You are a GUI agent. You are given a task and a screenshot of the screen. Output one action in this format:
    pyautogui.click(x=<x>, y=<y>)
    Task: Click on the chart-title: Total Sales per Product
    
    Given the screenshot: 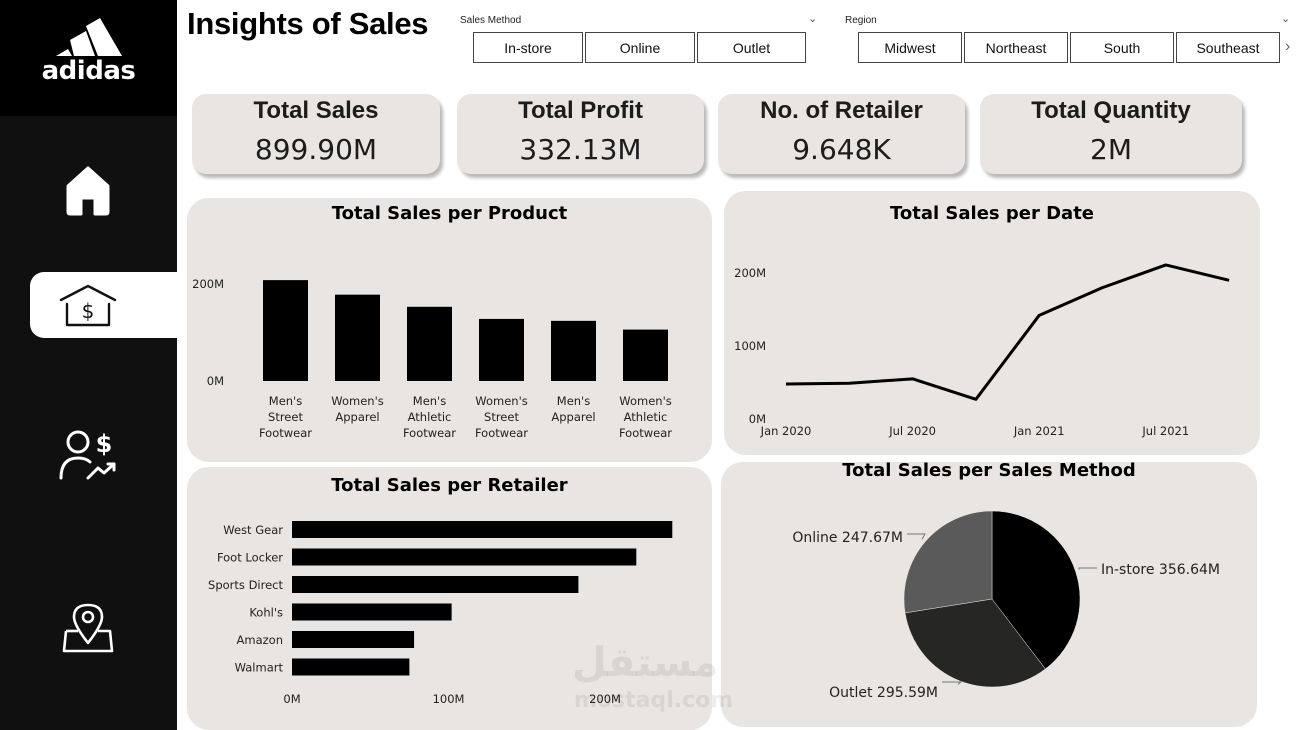 What is the action you would take?
    pyautogui.click(x=449, y=213)
    